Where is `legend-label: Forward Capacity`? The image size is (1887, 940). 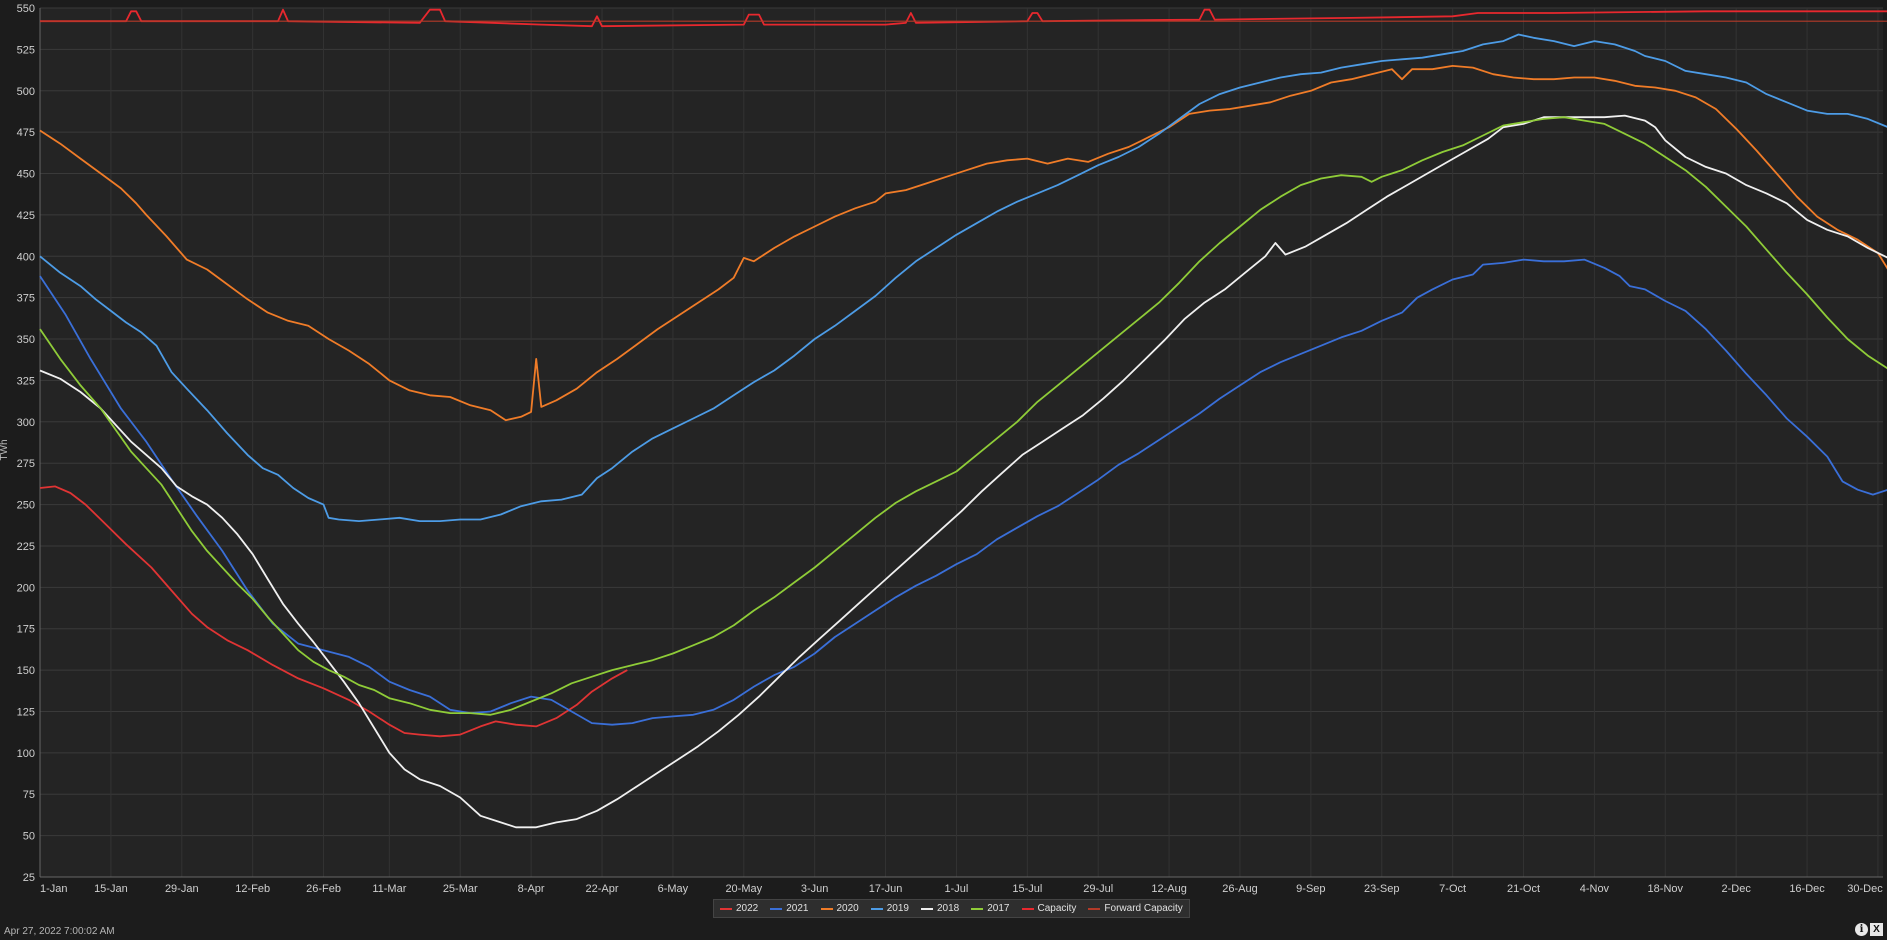 legend-label: Forward Capacity is located at coordinates (1143, 908).